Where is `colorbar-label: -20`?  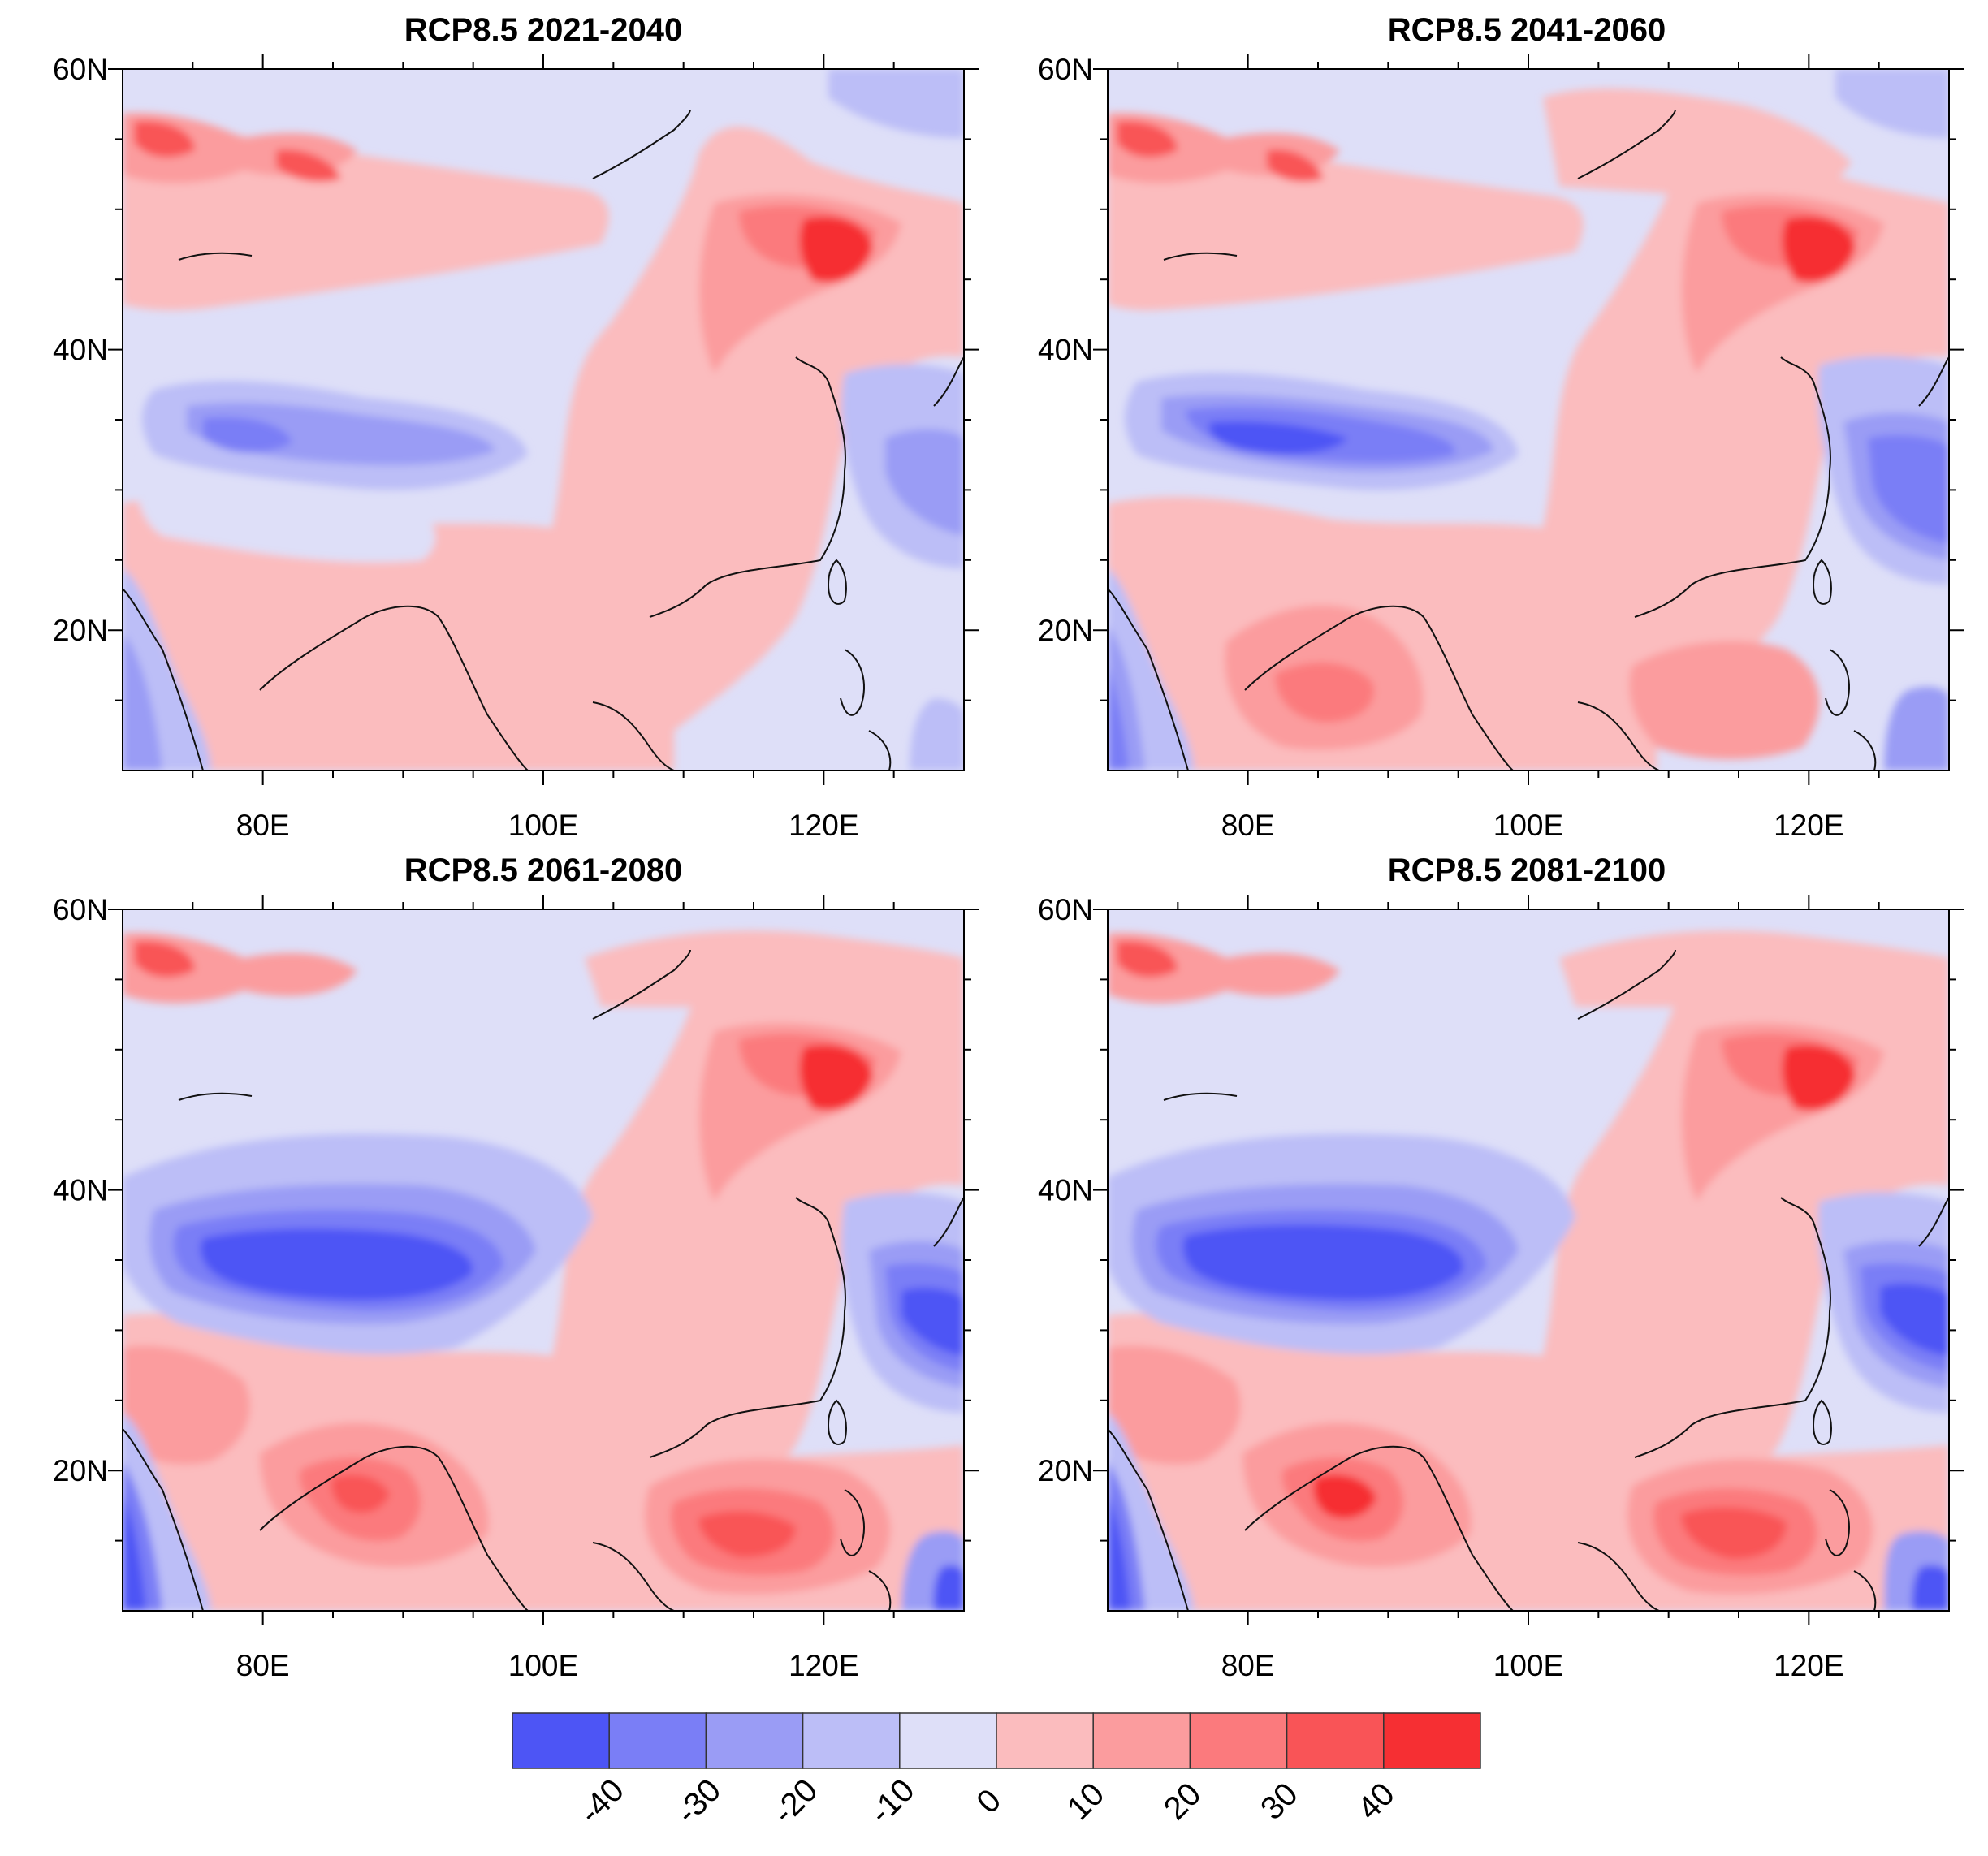 colorbar-label: -20 is located at coordinates (795, 1802).